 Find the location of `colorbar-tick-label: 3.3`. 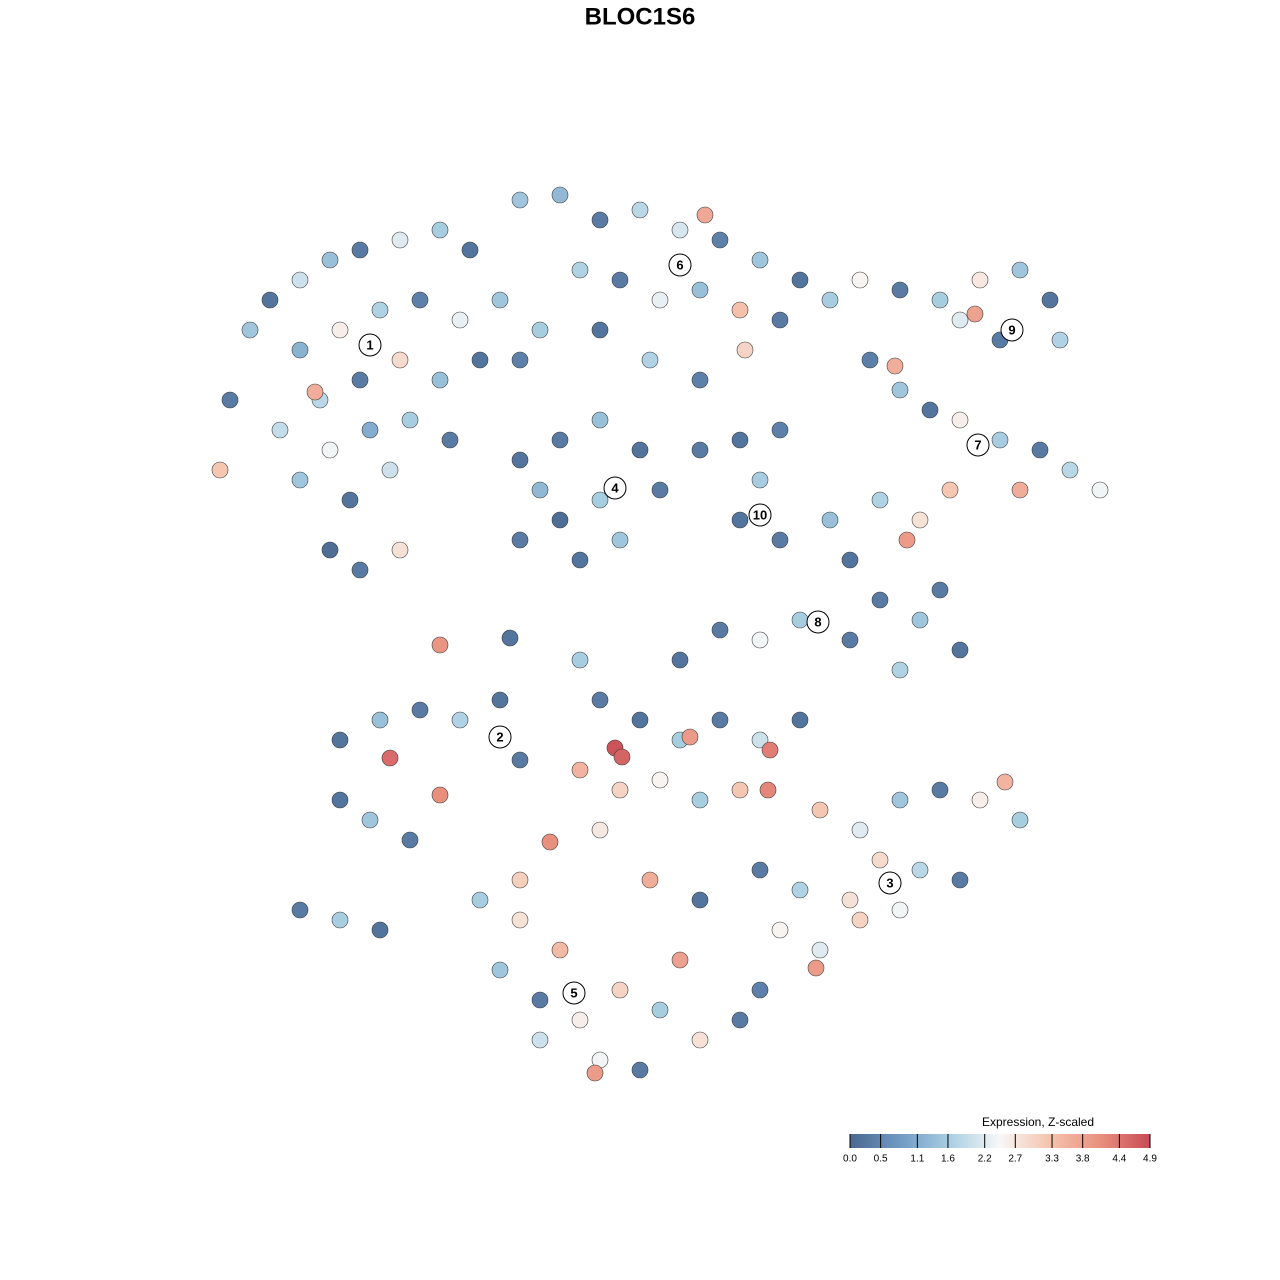

colorbar-tick-label: 3.3 is located at coordinates (1052, 1159).